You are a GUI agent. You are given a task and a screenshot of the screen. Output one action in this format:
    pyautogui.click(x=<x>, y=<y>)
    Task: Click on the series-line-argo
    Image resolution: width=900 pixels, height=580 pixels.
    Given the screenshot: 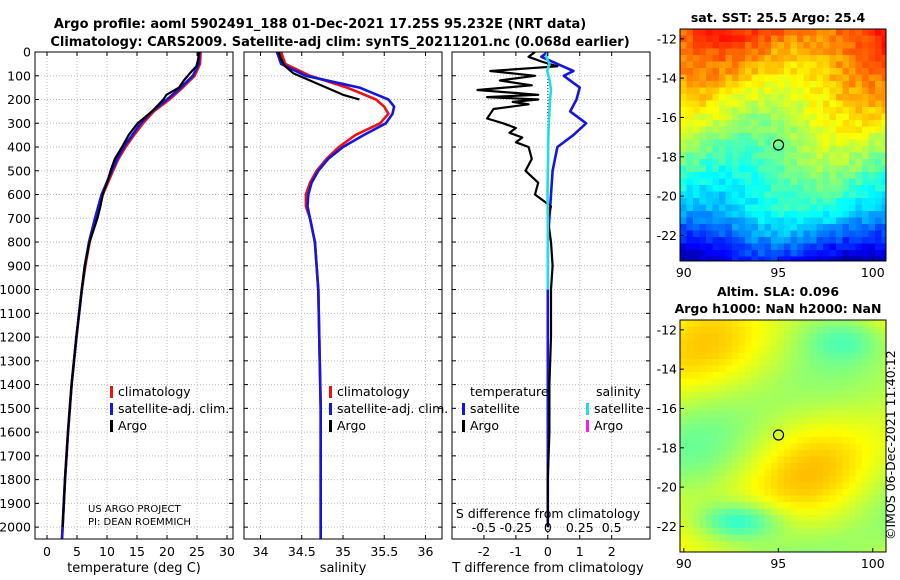 What is the action you would take?
    pyautogui.click(x=130, y=290)
    